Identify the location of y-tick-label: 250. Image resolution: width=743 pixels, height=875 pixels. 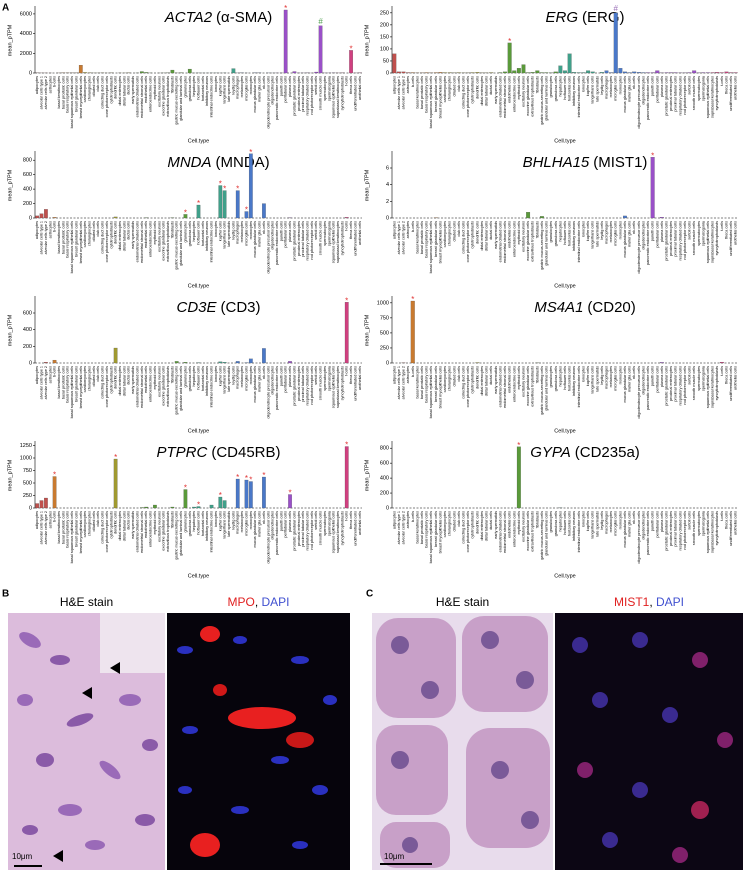
(384, 13).